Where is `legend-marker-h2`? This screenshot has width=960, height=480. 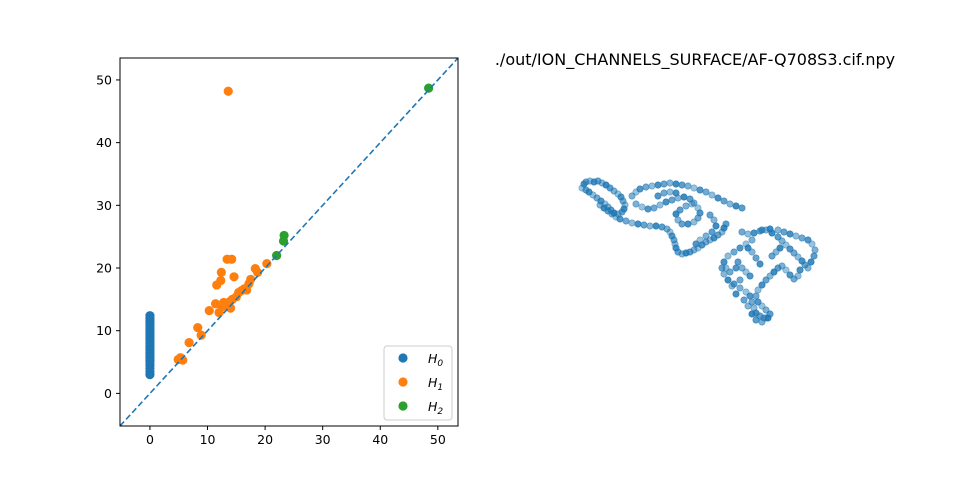 legend-marker-h2 is located at coordinates (403, 406).